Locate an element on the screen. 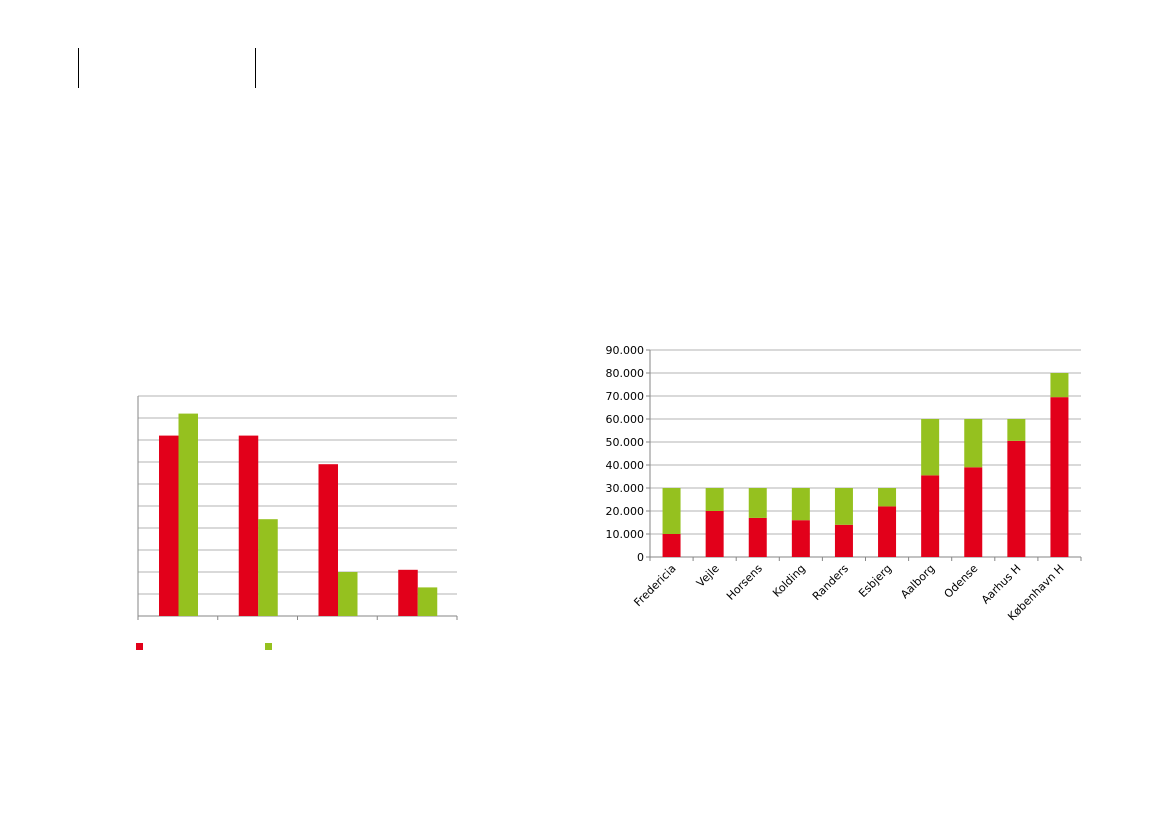 The height and width of the screenshot is (827, 1169). x-tick-label: Kolding is located at coordinates (789, 581).